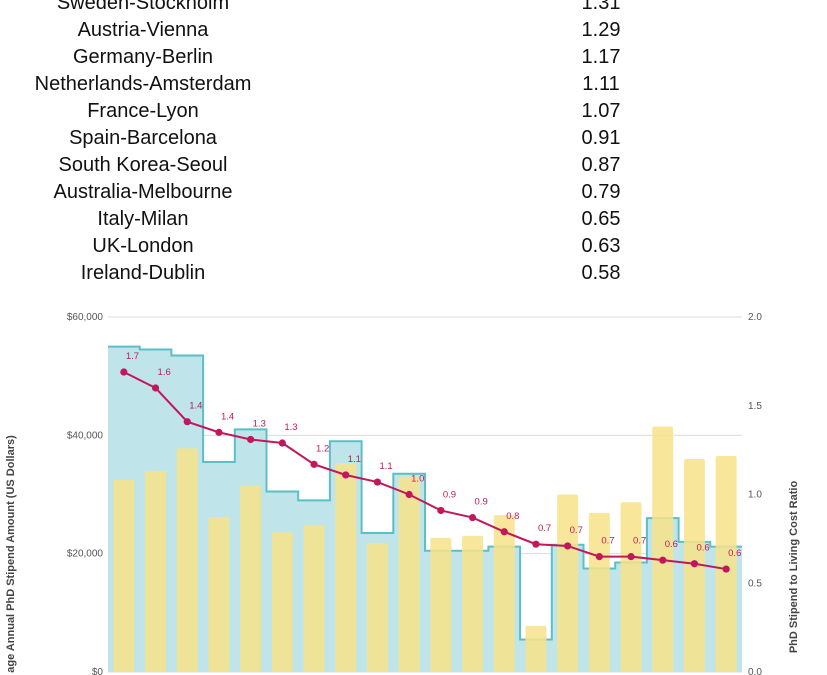 The image size is (827, 675). I want to click on table-row: Netherlands-Amsterdam 1.11, so click(413, 86).